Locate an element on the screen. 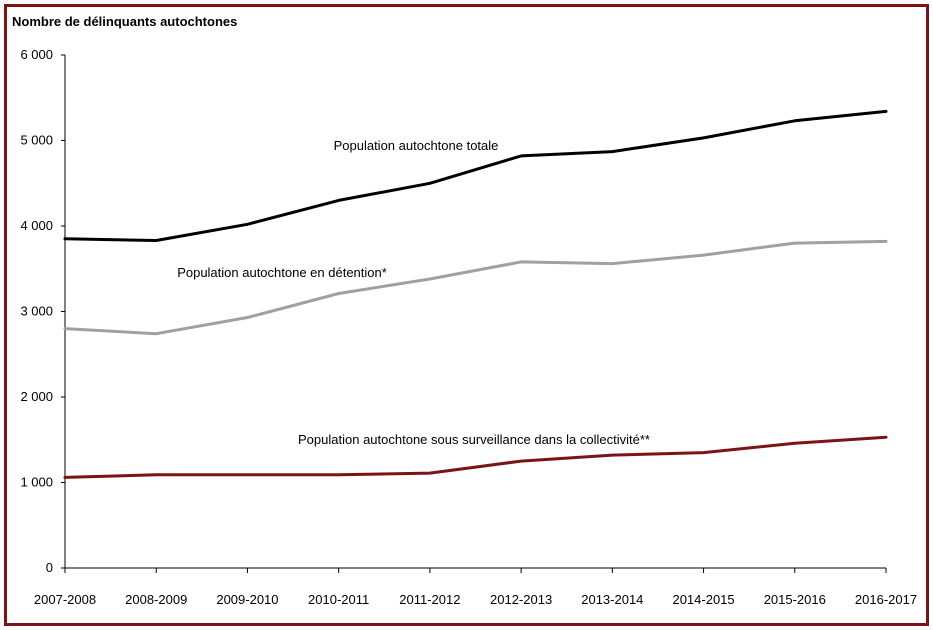  y-tick-label: 0 is located at coordinates (49, 567).